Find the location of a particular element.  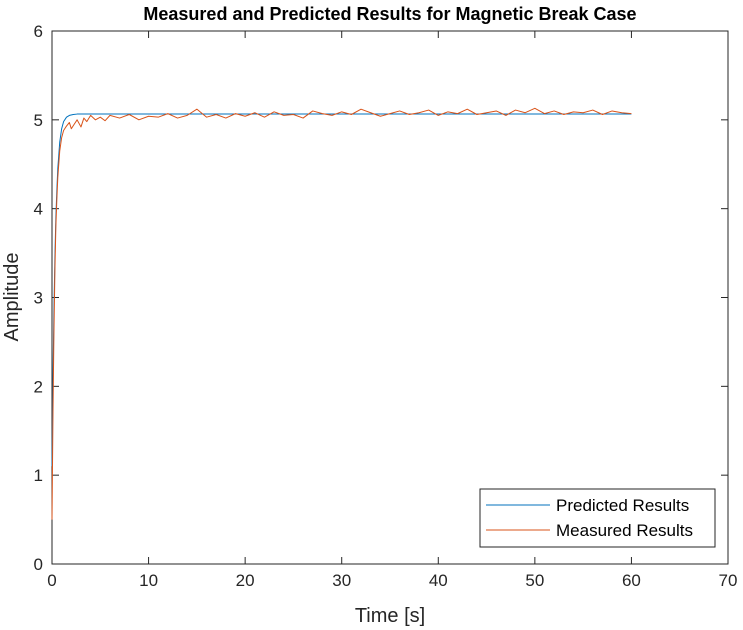

legend-label-measured: Measured Results is located at coordinates (624, 530).